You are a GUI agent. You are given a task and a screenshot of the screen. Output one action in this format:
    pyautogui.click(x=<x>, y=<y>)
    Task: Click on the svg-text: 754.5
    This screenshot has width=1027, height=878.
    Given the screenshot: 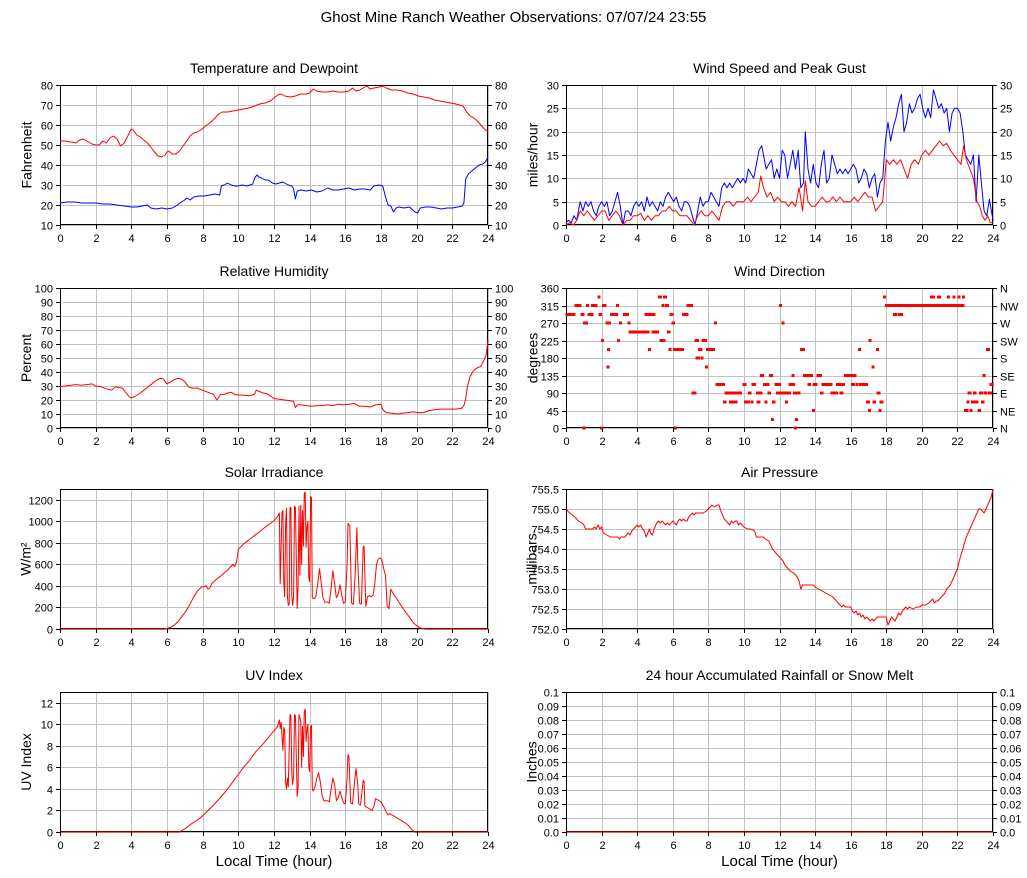 What is the action you would take?
    pyautogui.click(x=545, y=531)
    